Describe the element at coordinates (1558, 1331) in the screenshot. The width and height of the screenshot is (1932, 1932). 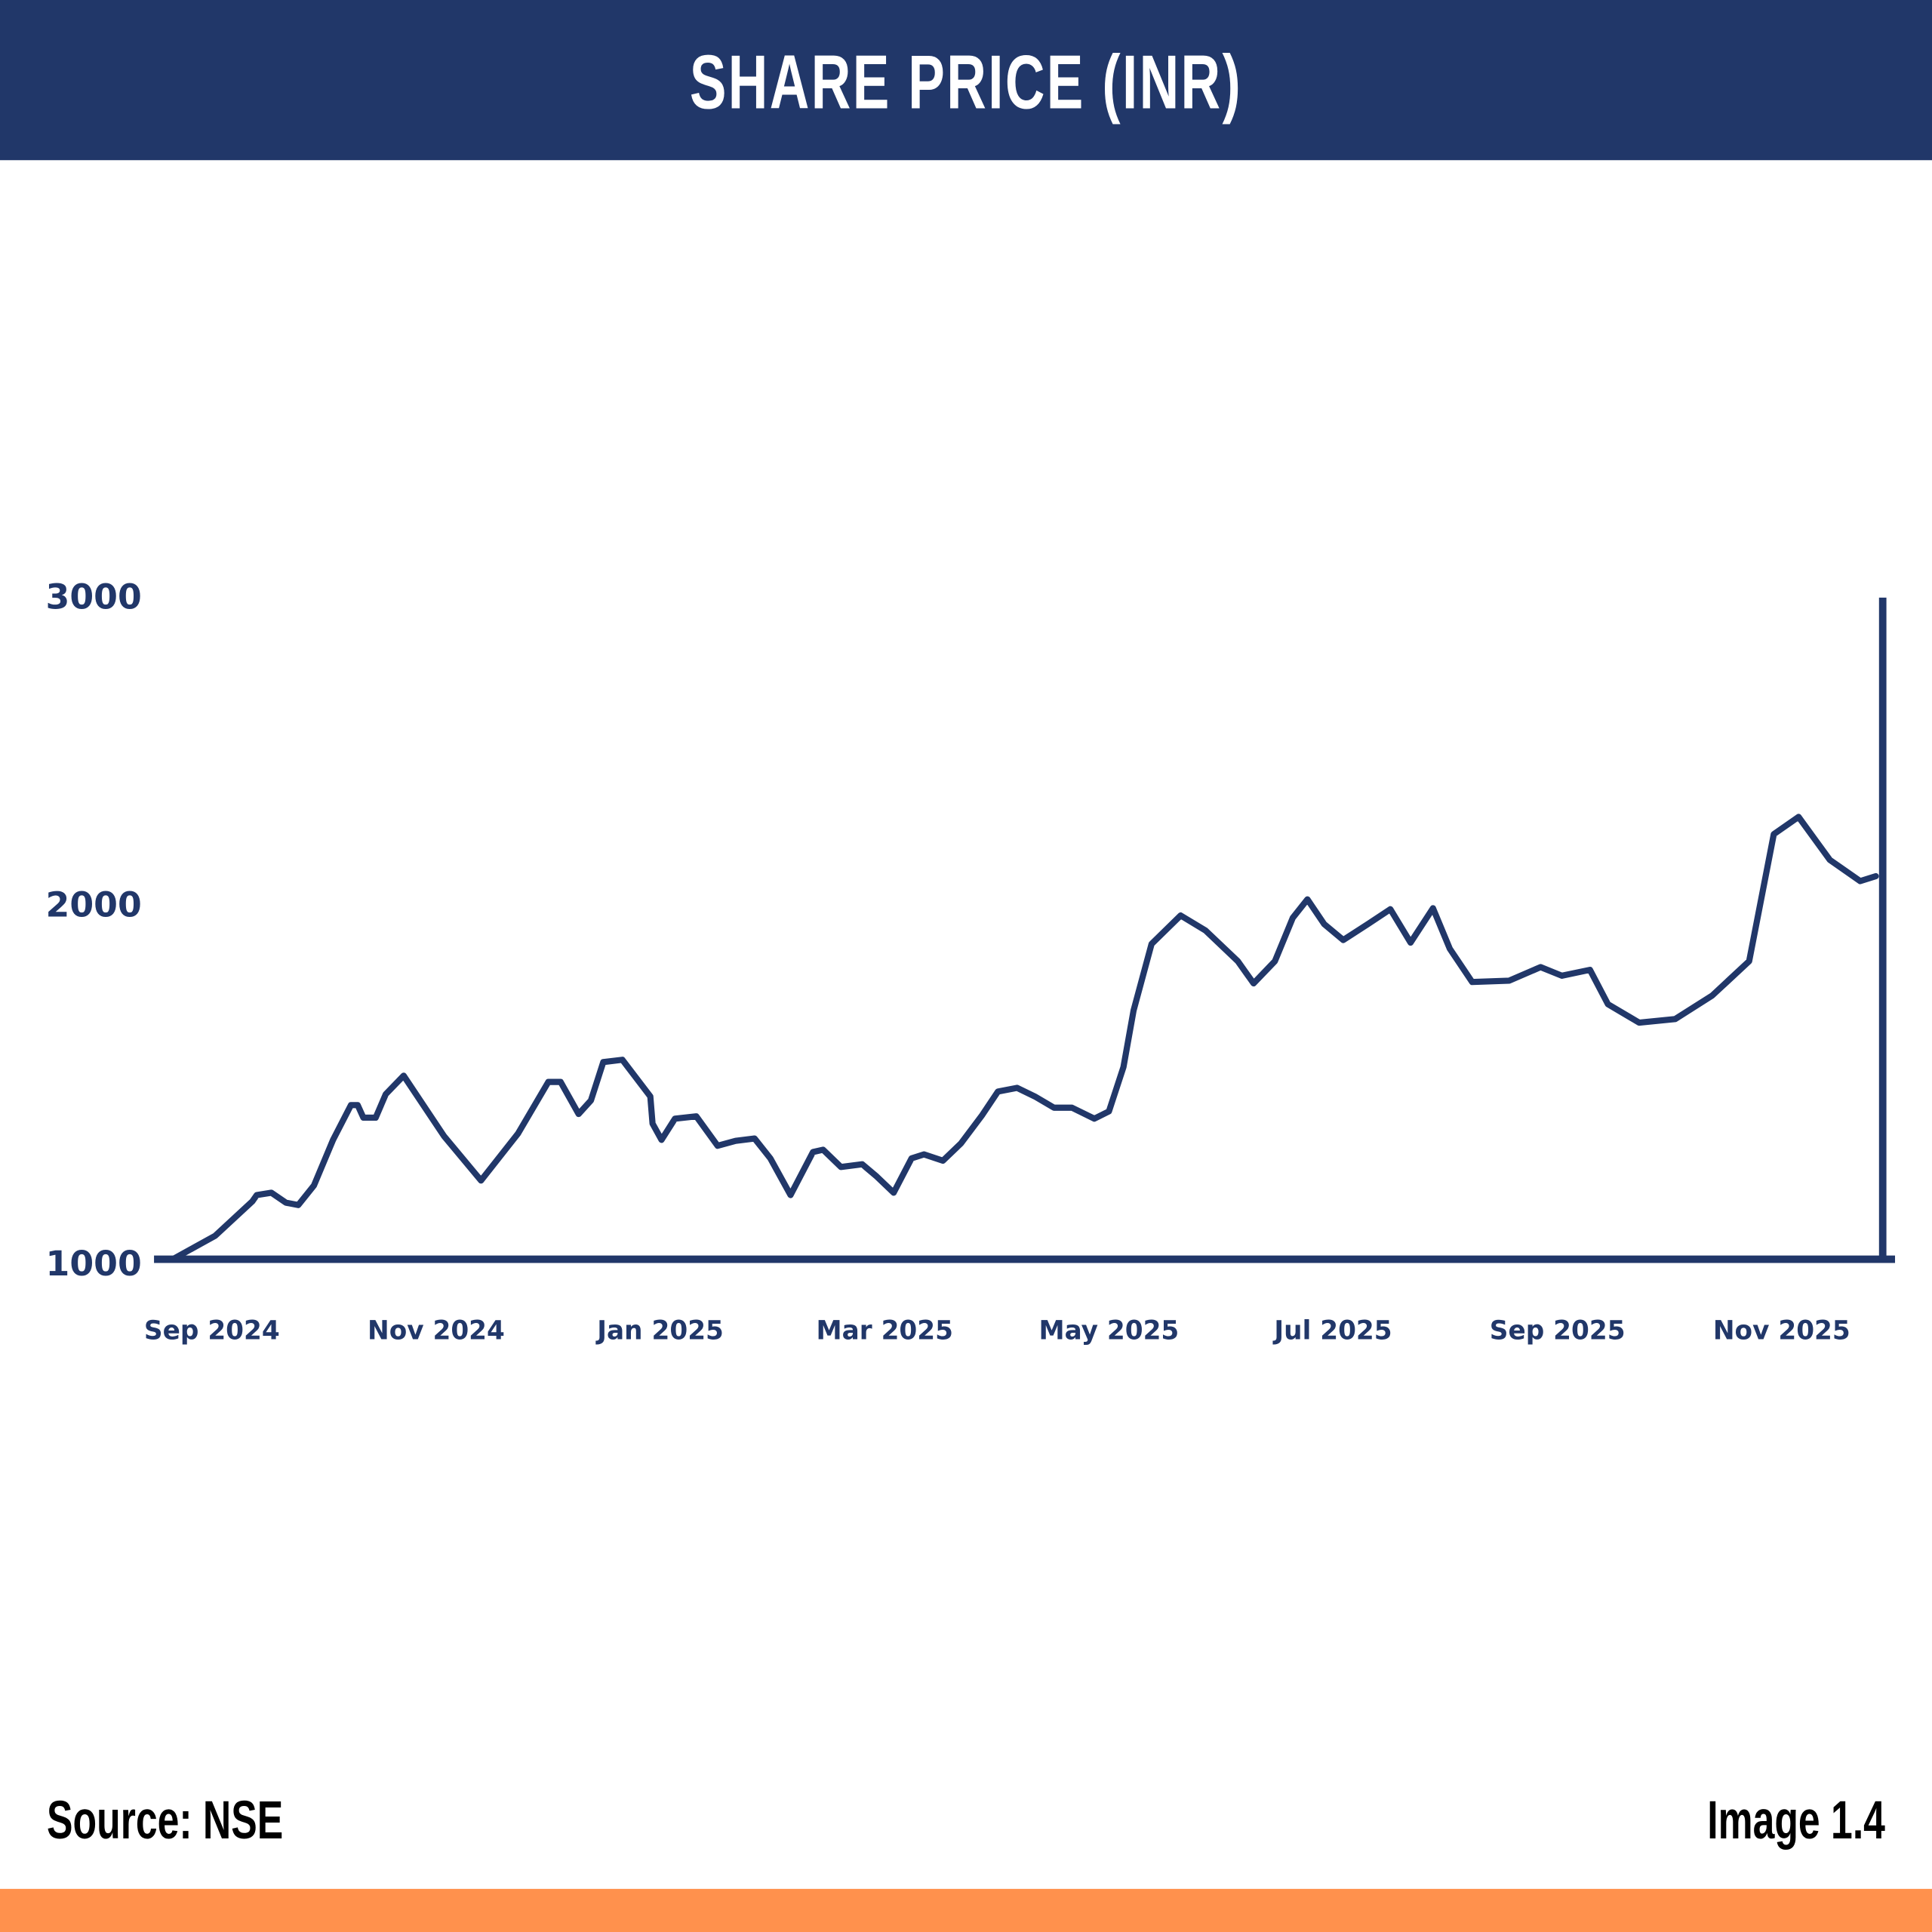
I see `x-tick-label: Sep 2025` at that location.